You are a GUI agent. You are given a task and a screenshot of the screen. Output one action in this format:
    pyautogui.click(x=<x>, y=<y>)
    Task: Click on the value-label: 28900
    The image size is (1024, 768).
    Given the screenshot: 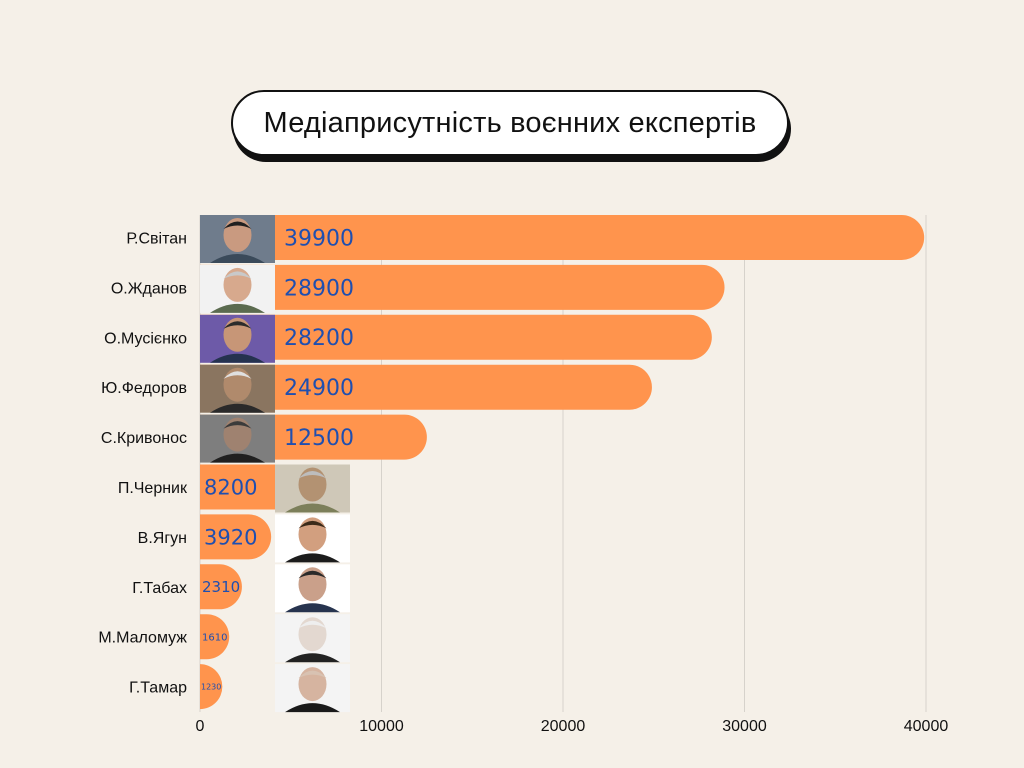 What is the action you would take?
    pyautogui.click(x=319, y=288)
    